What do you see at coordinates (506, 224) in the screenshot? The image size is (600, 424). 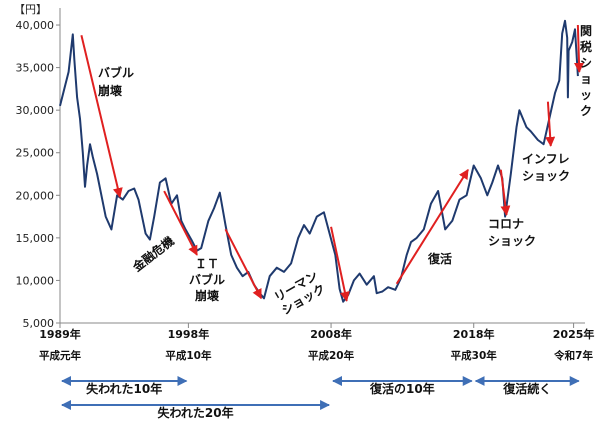 I see `annotation-line: コロナ` at bounding box center [506, 224].